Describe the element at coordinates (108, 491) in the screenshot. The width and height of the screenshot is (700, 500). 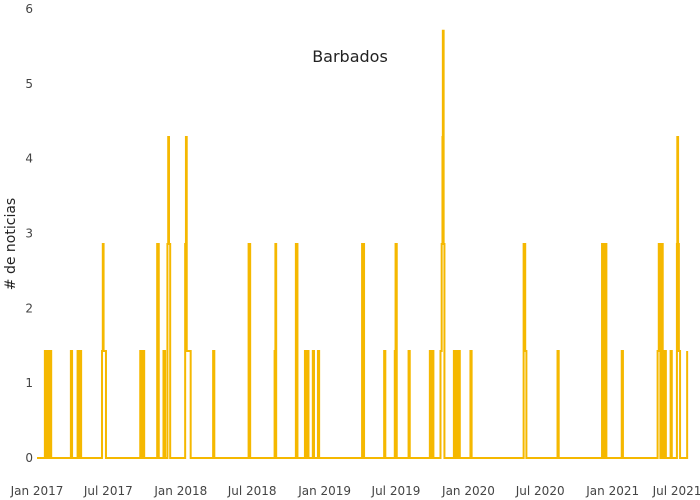
I see `x-tick-label: Jul 2017` at that location.